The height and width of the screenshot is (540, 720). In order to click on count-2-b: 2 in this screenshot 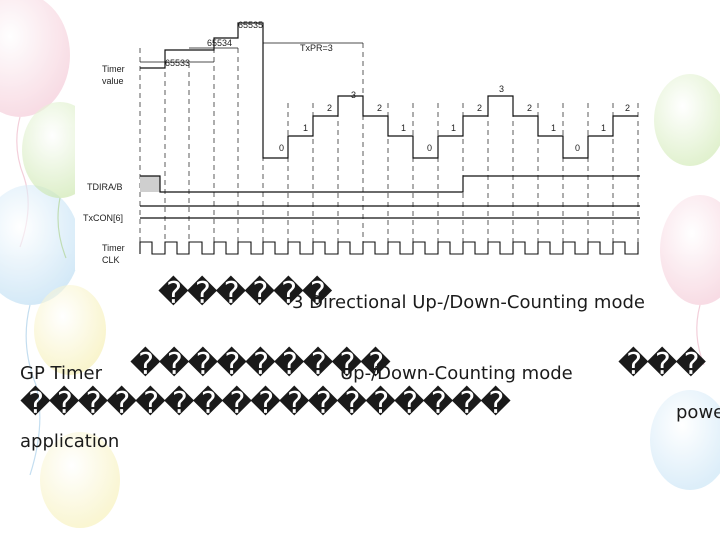, I will do `click(379, 108)`.